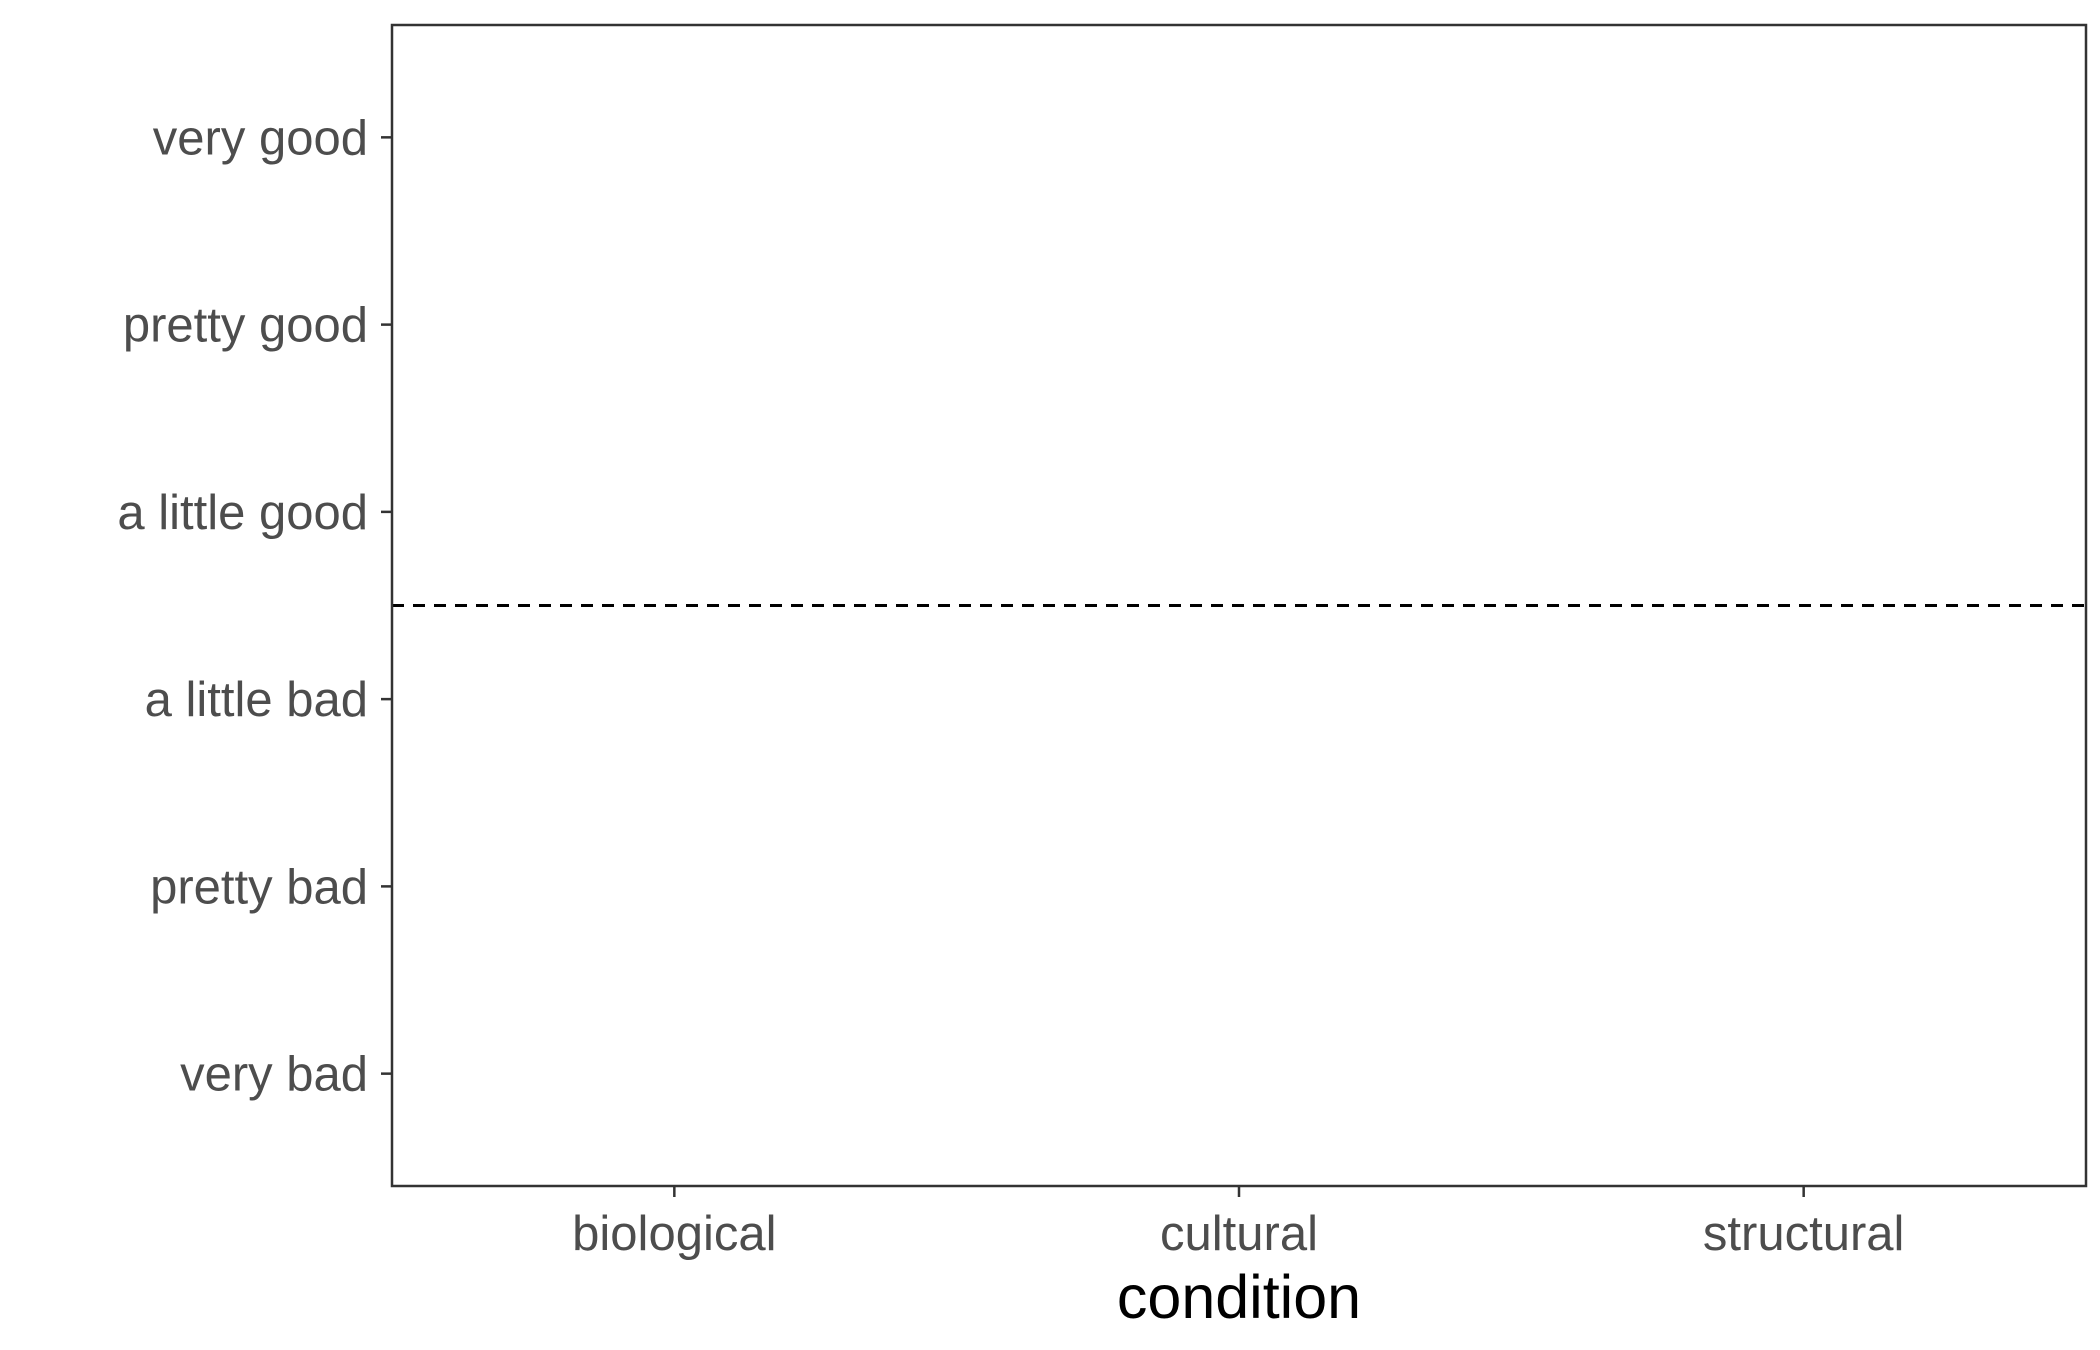 Image resolution: width=2100 pixels, height=1350 pixels. Describe the element at coordinates (256, 700) in the screenshot. I see `y-tick-label-2: a little bad` at that location.